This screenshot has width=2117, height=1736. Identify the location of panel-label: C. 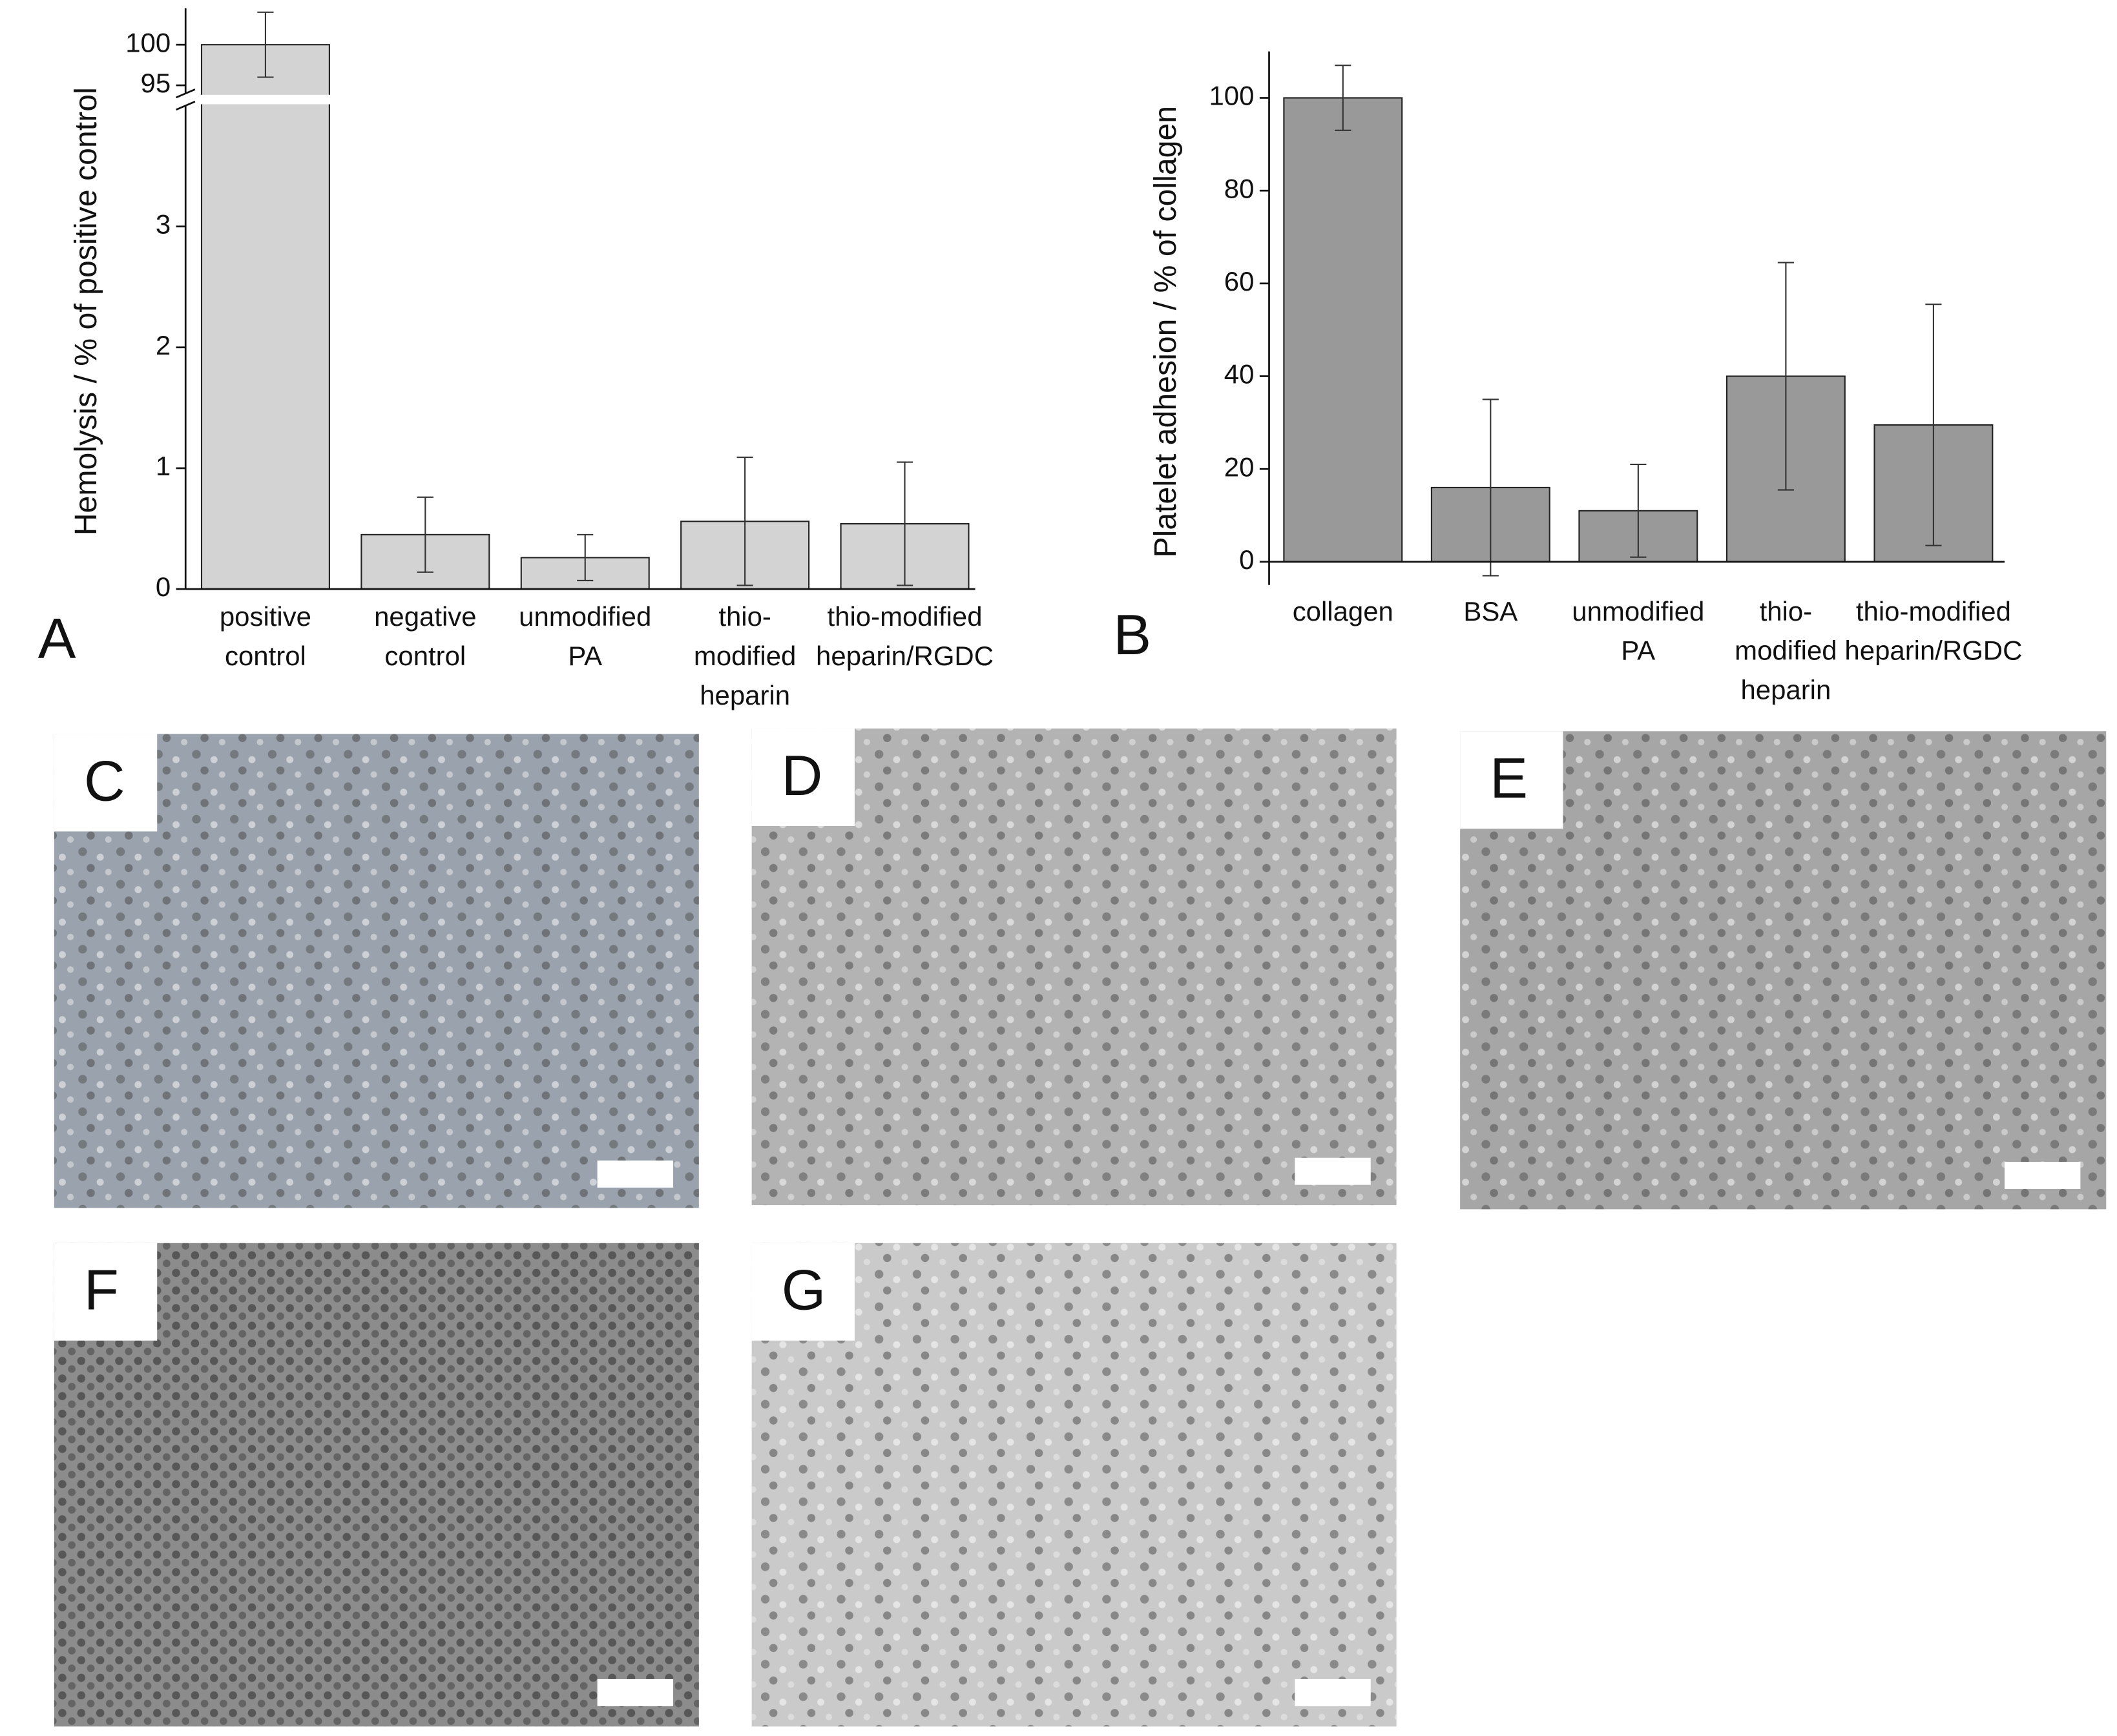
(104, 780).